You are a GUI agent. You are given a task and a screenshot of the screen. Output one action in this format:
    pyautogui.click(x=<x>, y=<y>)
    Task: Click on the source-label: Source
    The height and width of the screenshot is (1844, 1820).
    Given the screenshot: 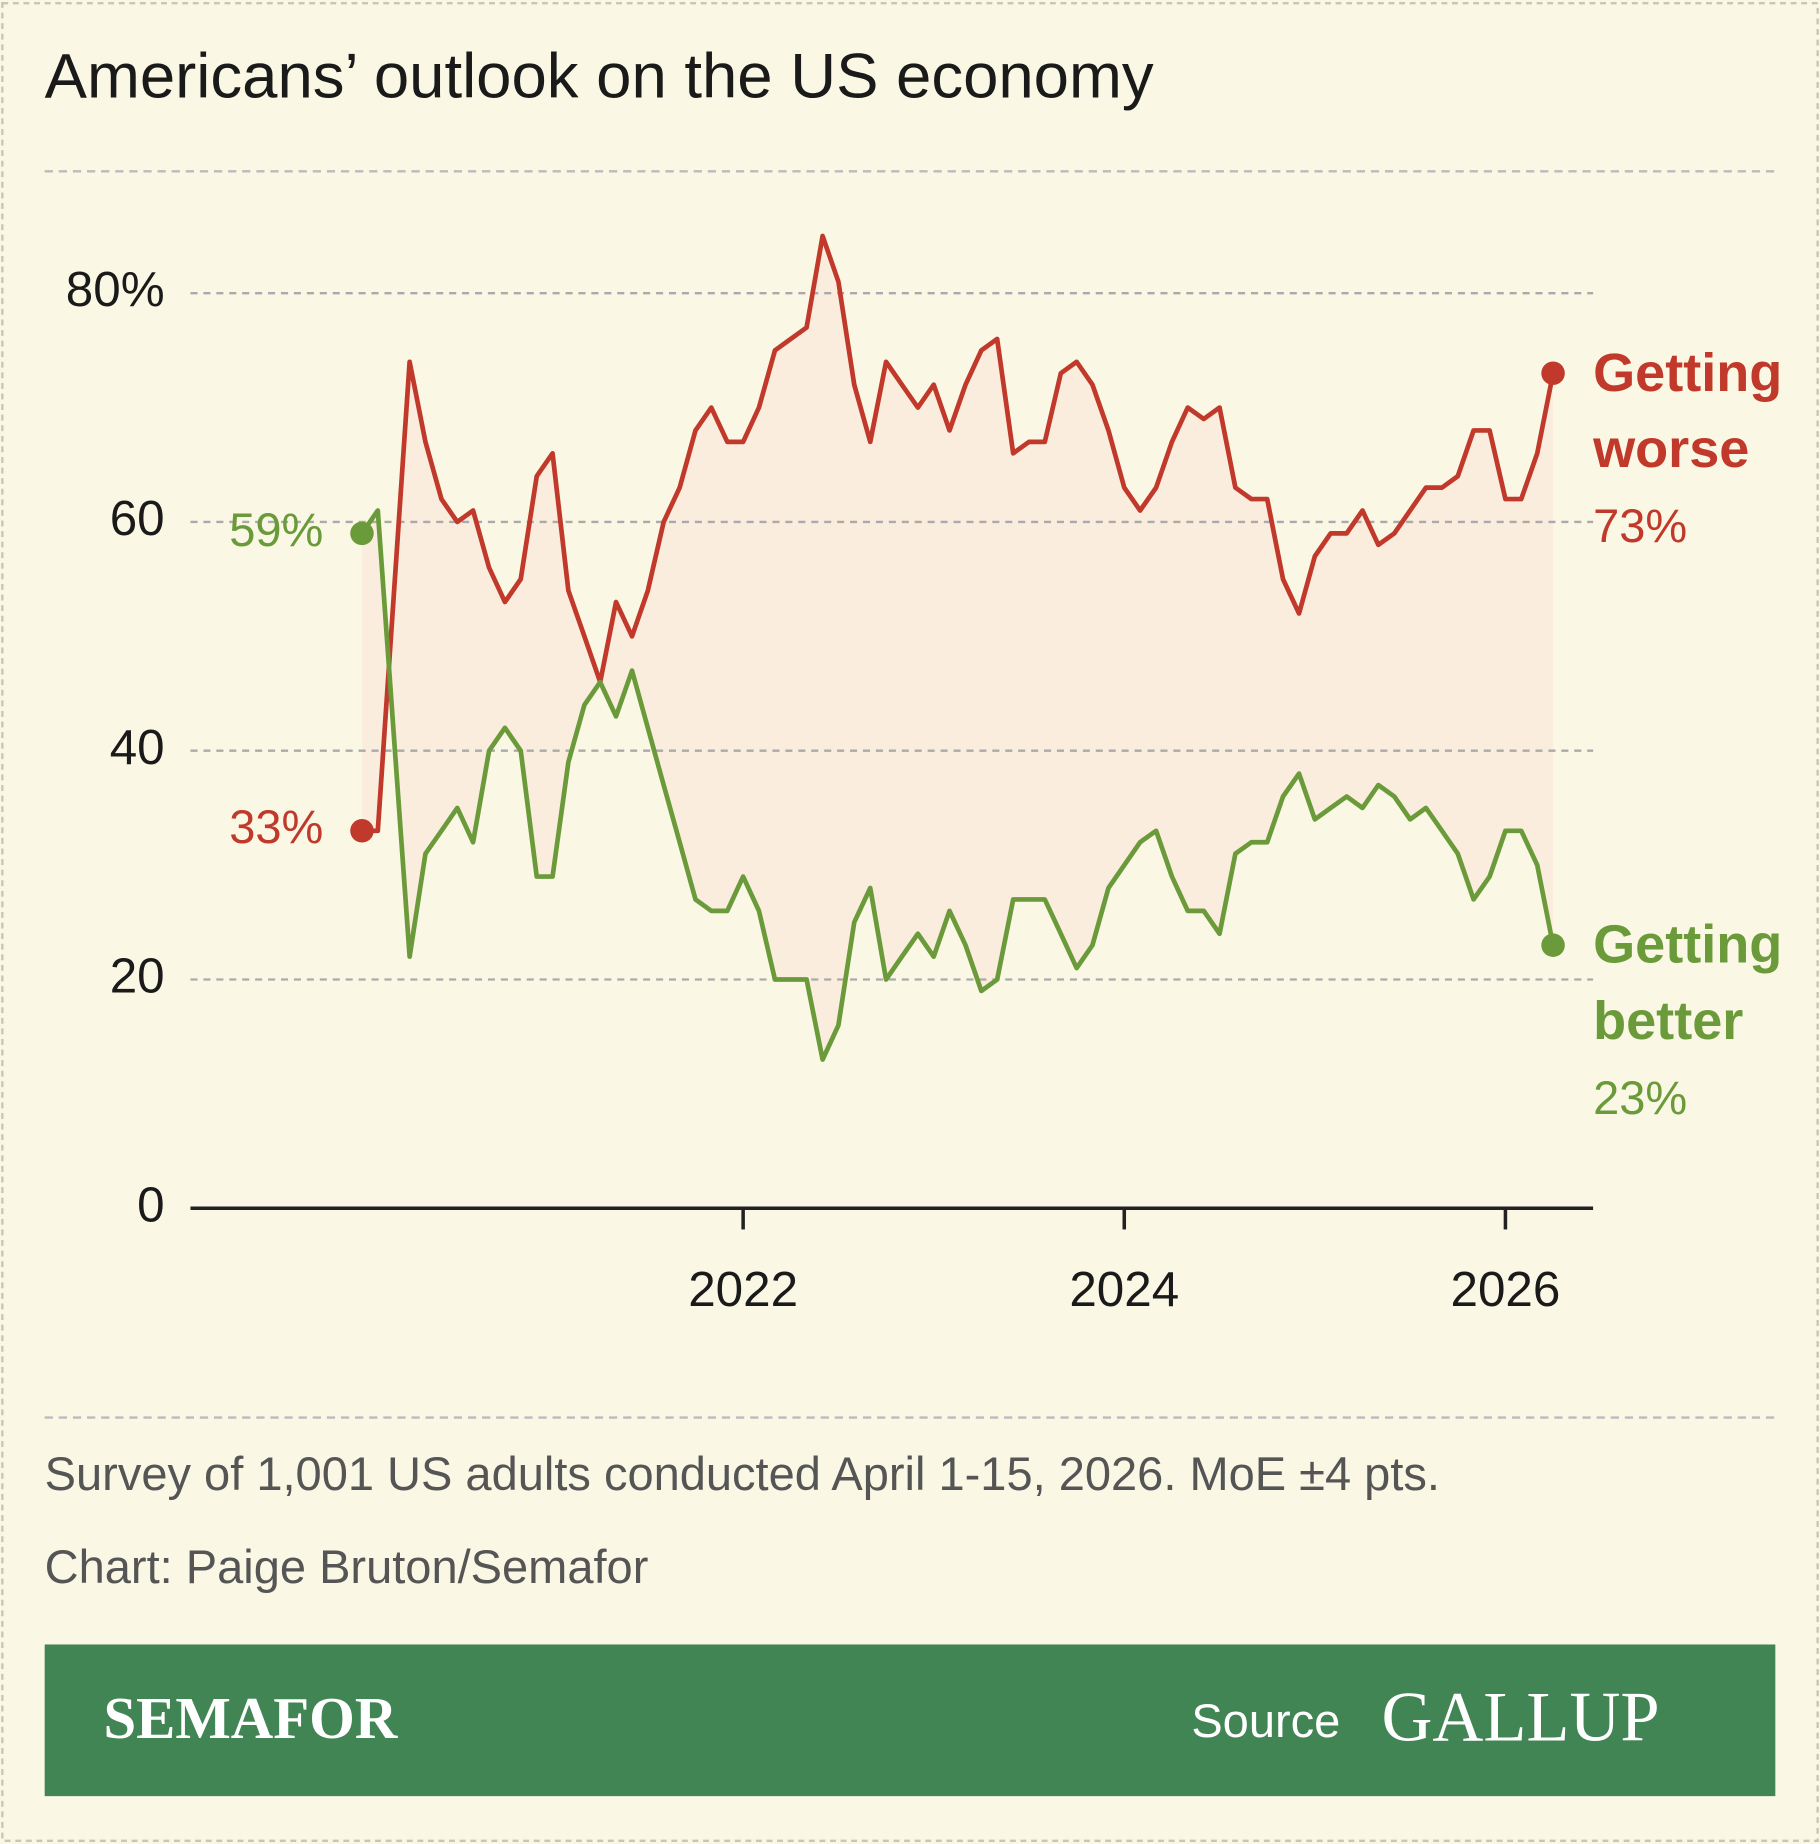 What is the action you would take?
    pyautogui.click(x=1265, y=1720)
    